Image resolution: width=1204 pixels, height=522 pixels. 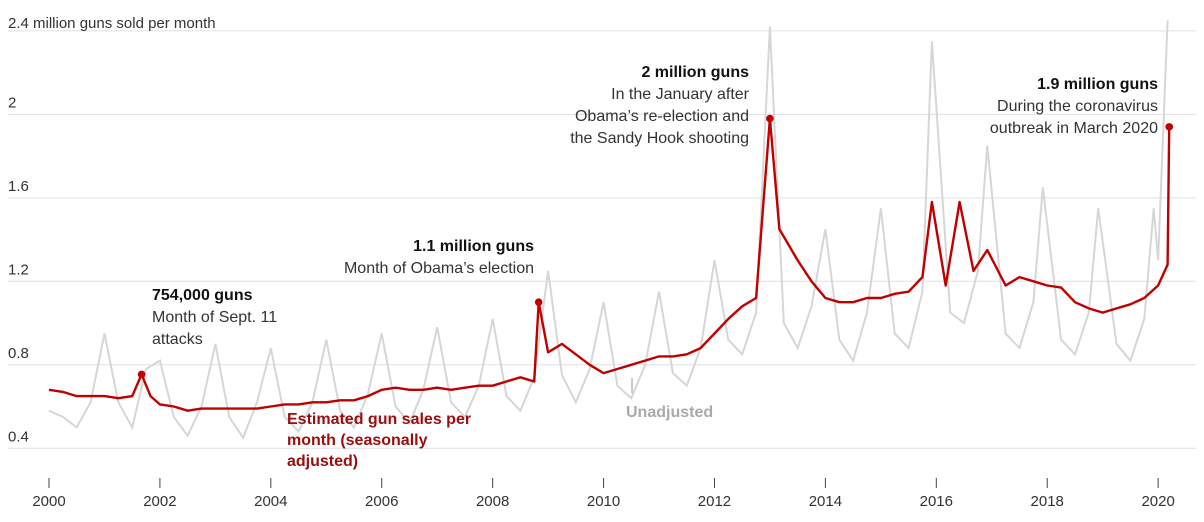 What do you see at coordinates (669, 412) in the screenshot?
I see `unadjusted-label: Unadjusted` at bounding box center [669, 412].